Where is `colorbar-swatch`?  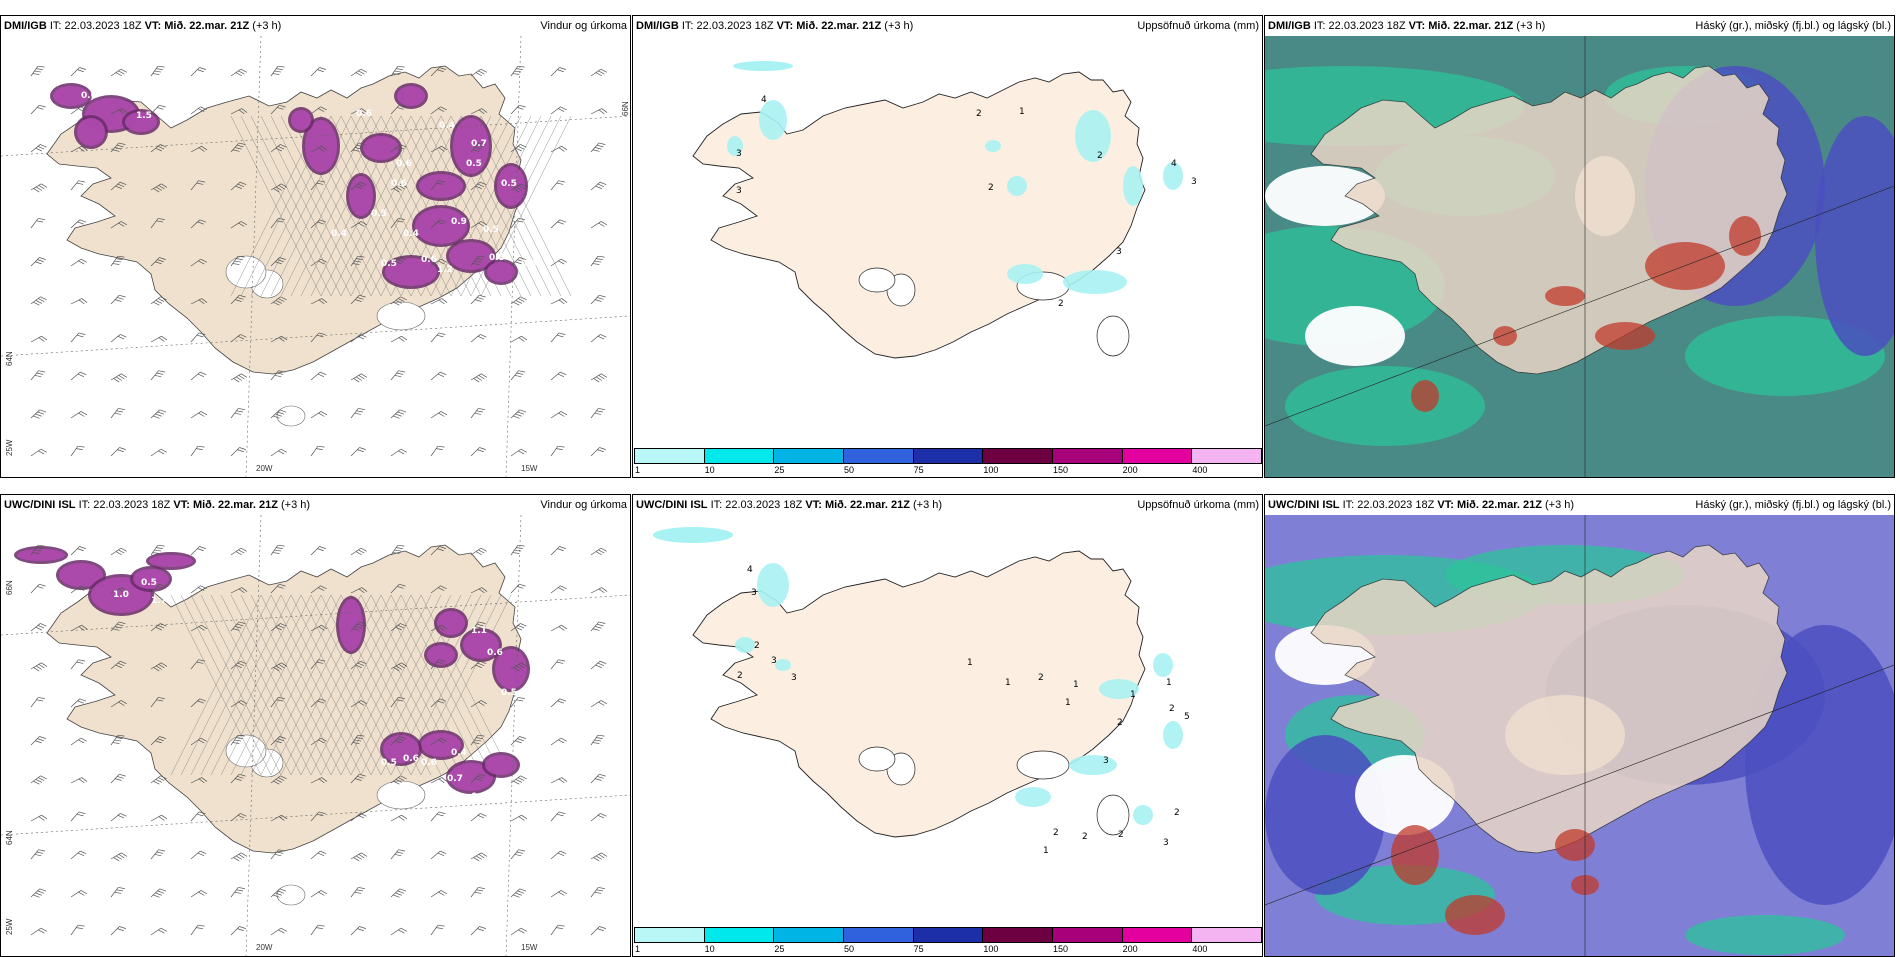 colorbar-swatch is located at coordinates (1017, 935).